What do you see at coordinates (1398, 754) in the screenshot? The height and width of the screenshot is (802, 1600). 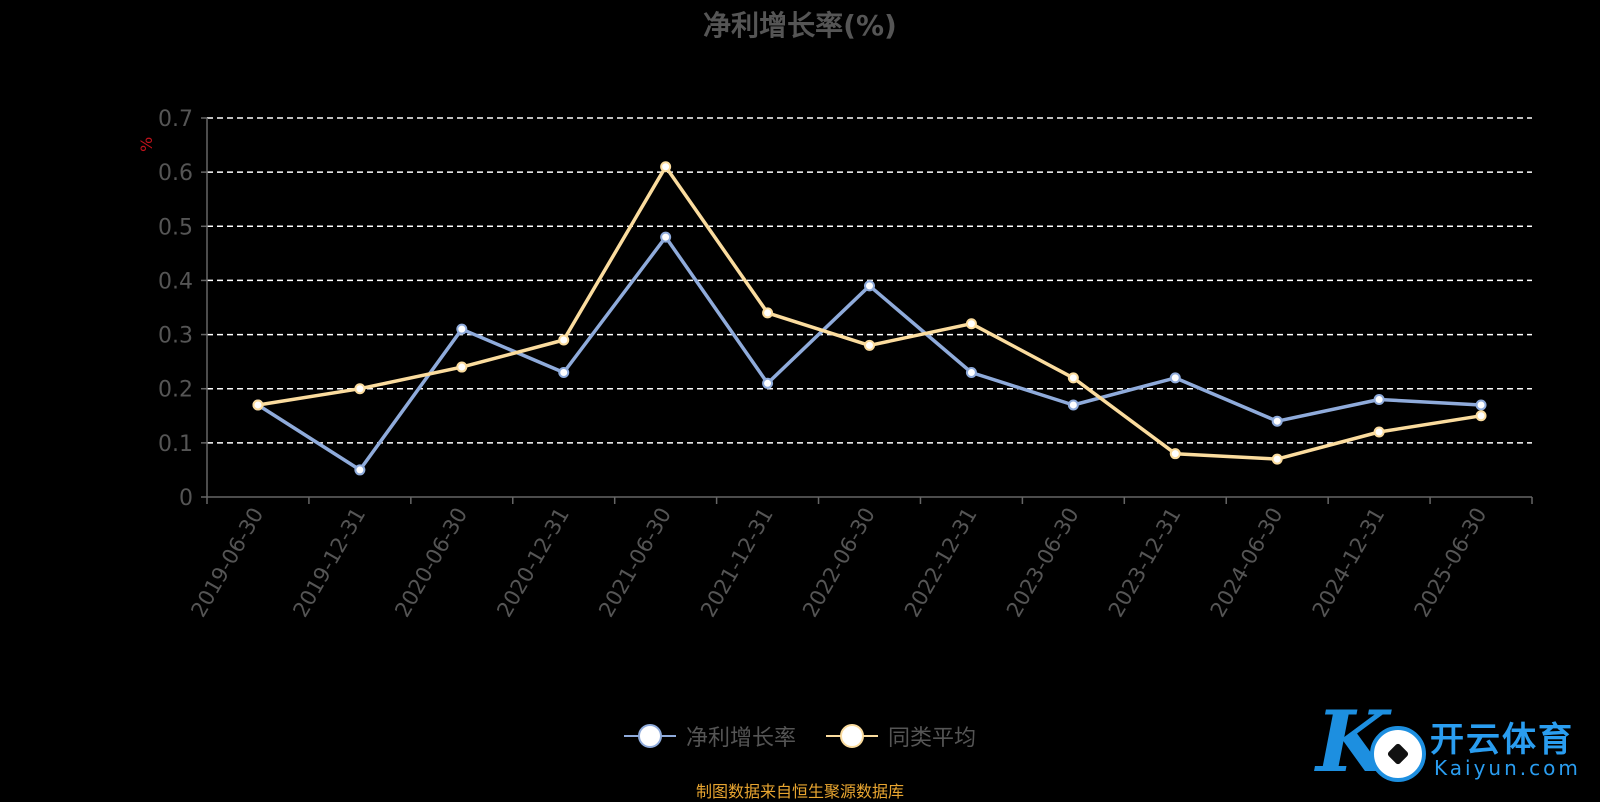 I see `soccer-ball-icon` at bounding box center [1398, 754].